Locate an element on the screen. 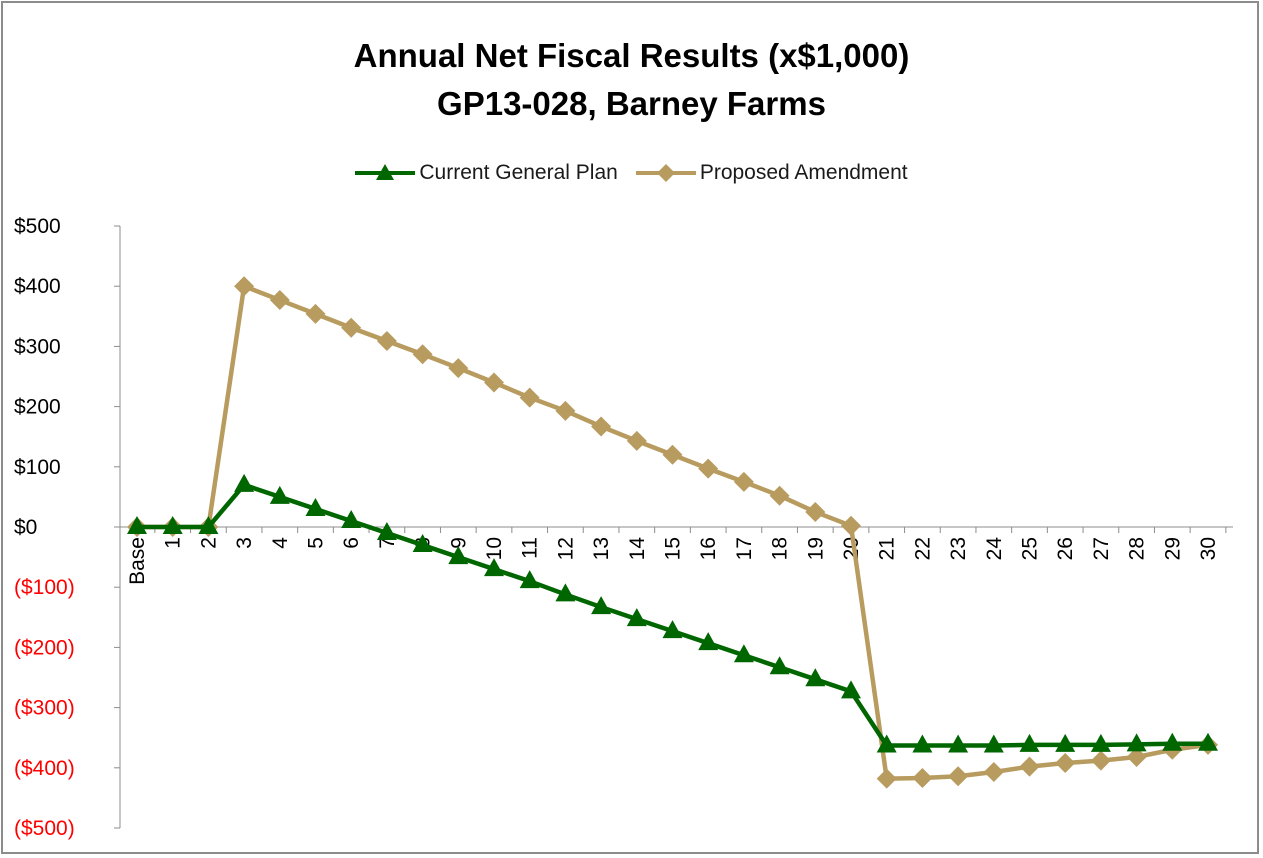  x-tick-label: 30 is located at coordinates (1208, 548).